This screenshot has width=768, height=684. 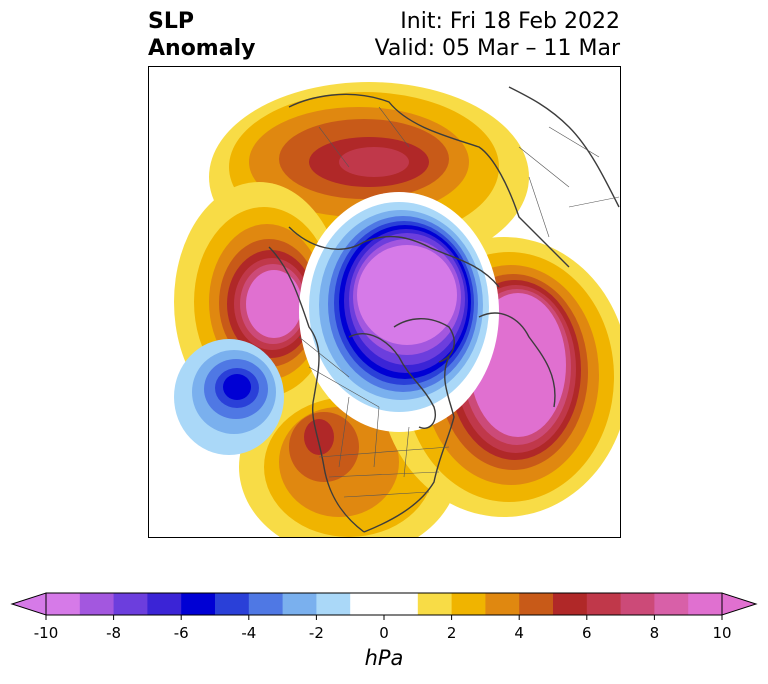 I want to click on colorbar-extend-low, so click(x=28, y=604).